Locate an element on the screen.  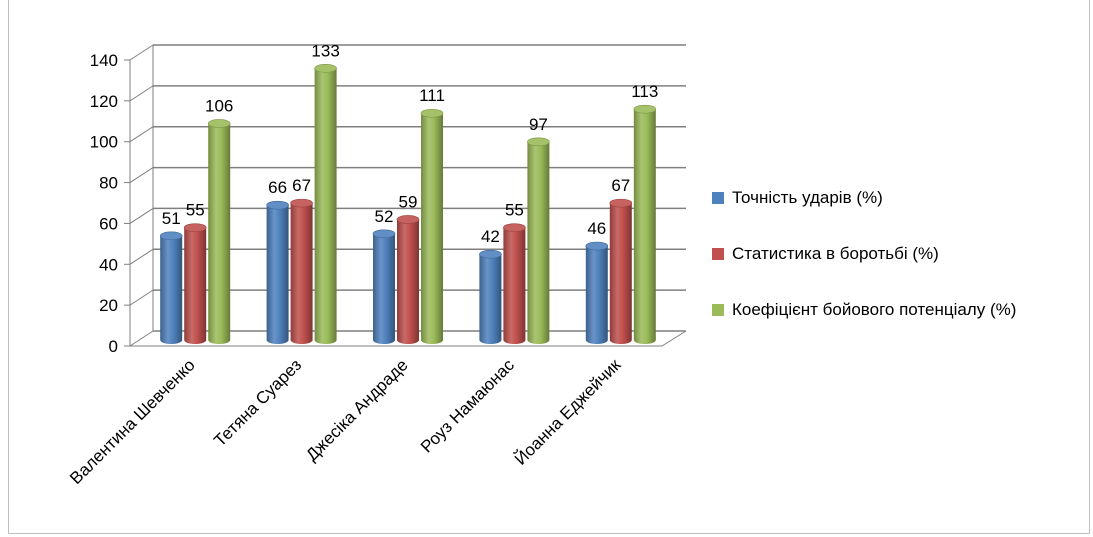
data-label: 97 is located at coordinates (538, 124).